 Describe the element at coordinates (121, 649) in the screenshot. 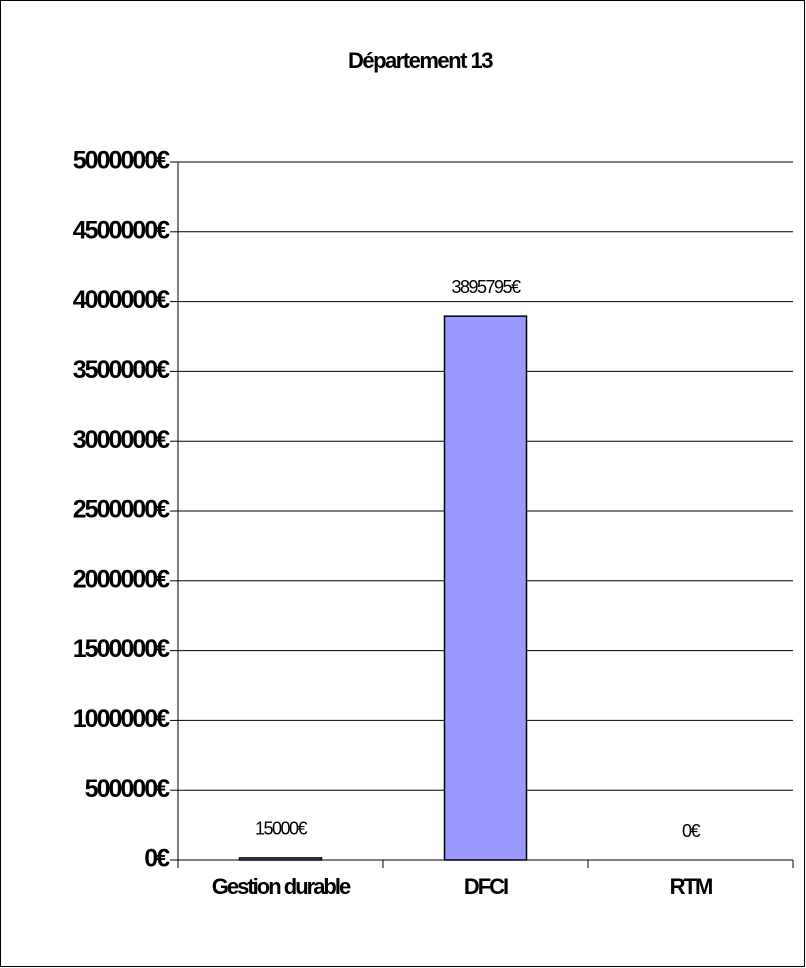

I see `y-tick-label: 1500000€` at that location.